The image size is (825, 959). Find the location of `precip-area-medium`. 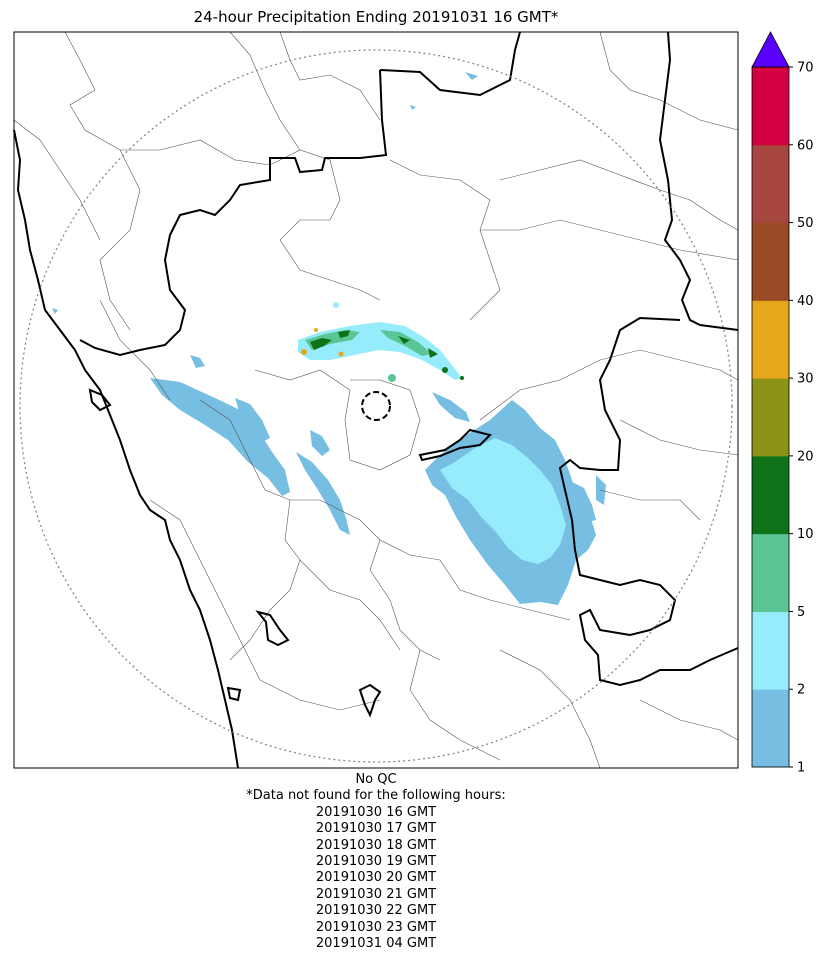

precip-area-medium is located at coordinates (503, 501).